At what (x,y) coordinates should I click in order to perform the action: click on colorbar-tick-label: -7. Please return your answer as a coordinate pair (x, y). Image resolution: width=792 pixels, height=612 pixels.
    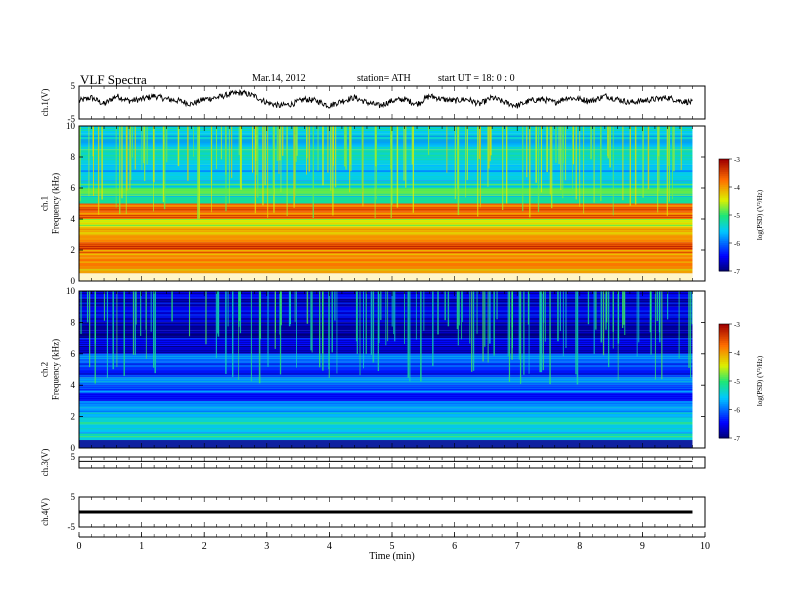
    Looking at the image, I should click on (737, 439).